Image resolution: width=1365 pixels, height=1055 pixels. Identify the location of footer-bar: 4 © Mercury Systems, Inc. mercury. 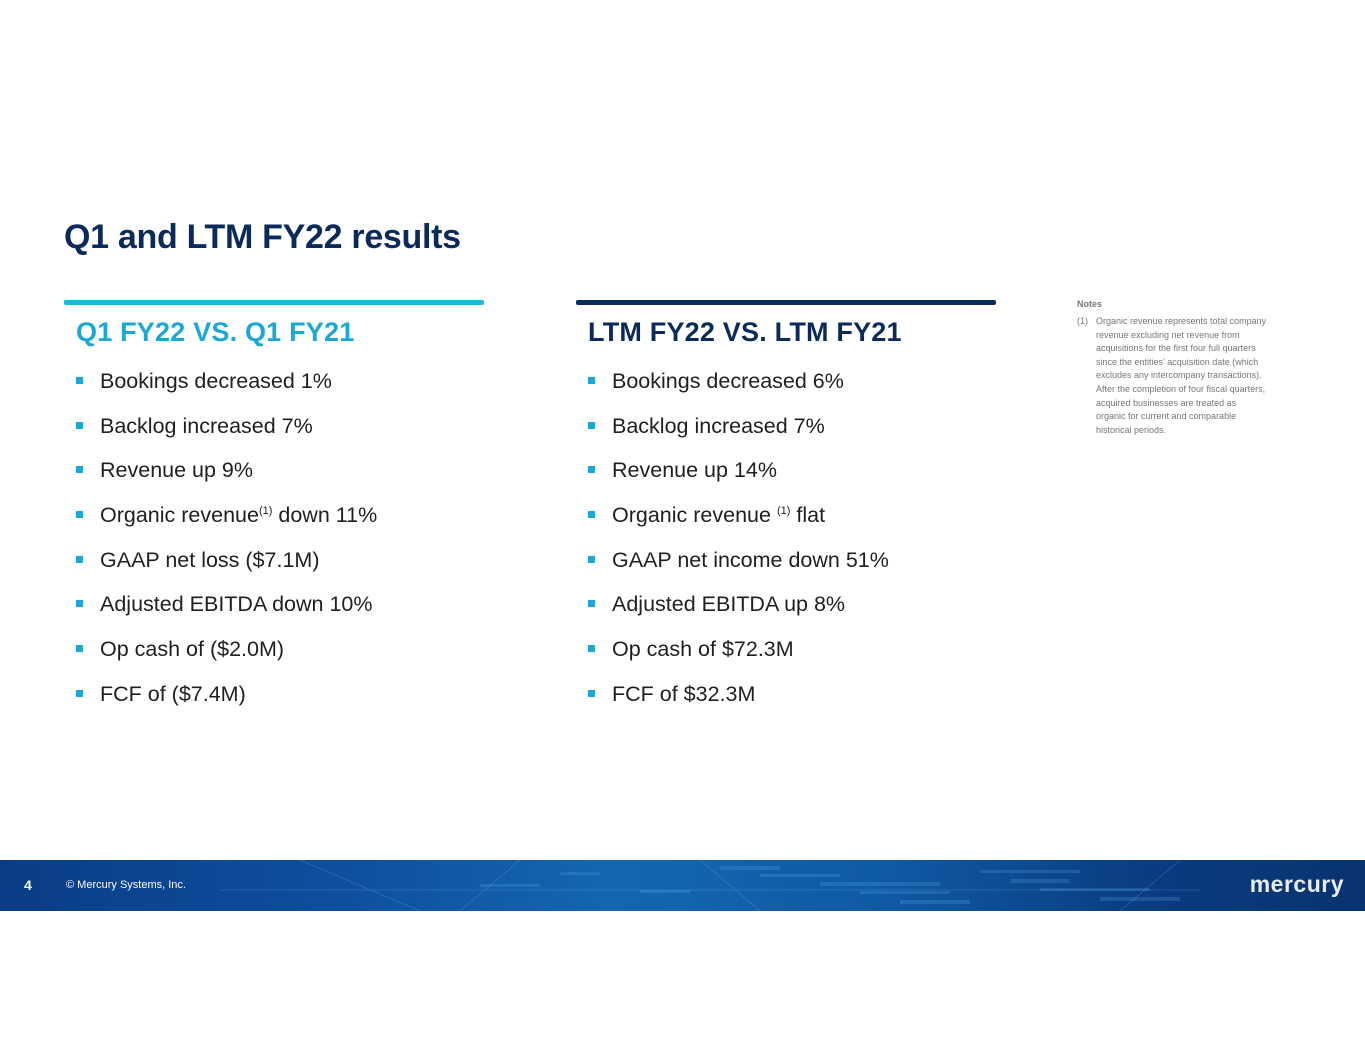
(682, 885).